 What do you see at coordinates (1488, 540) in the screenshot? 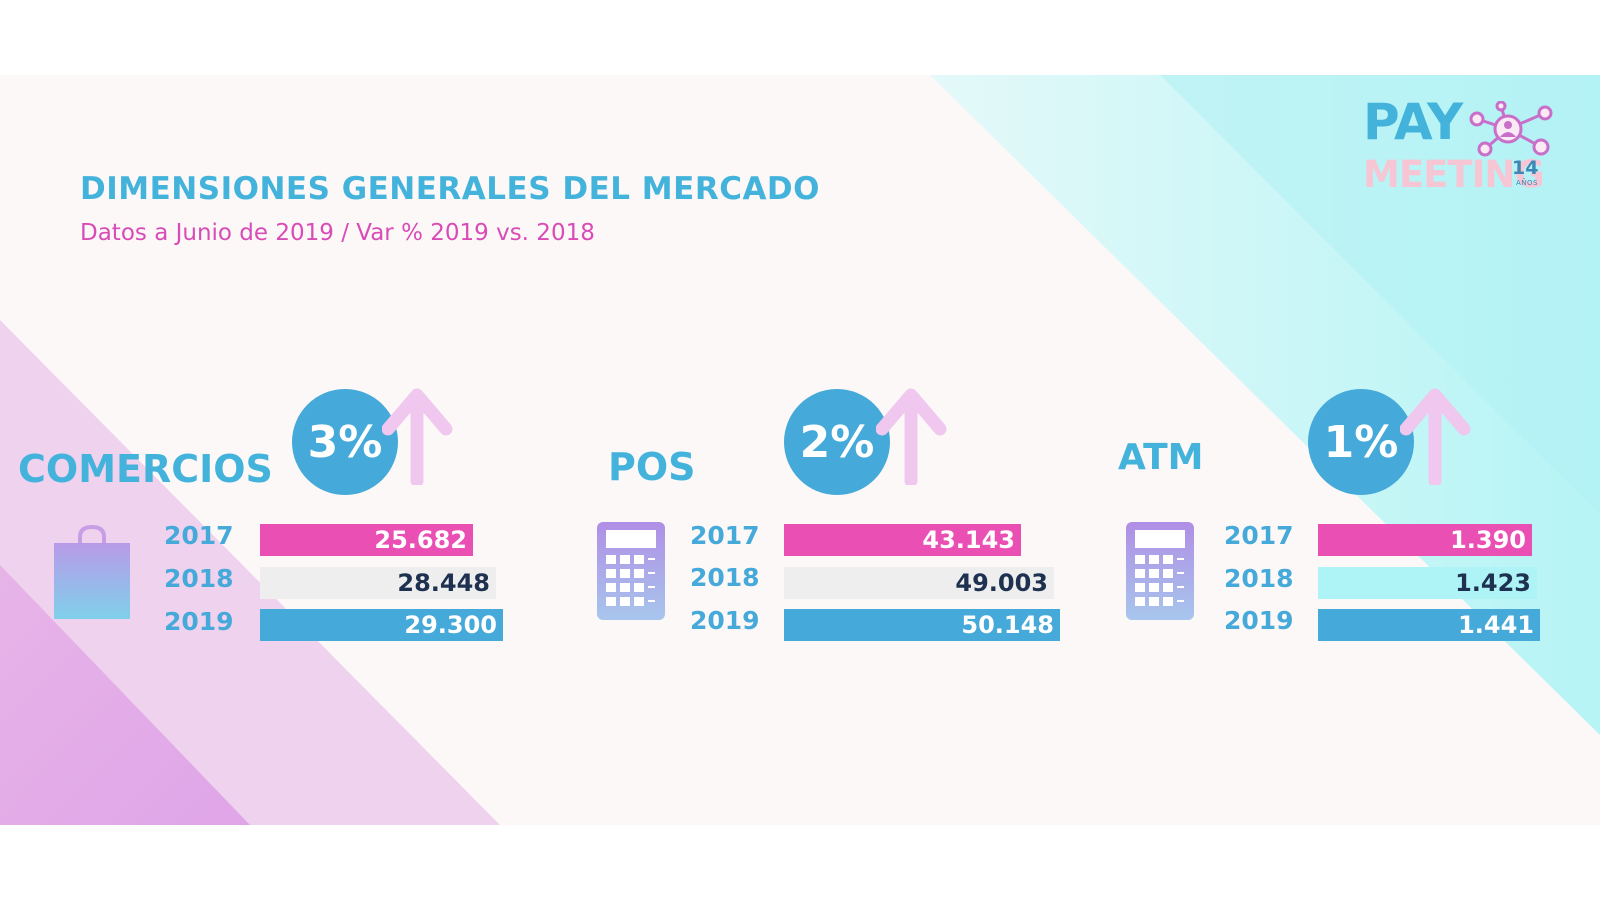
I see `bar-value-label: 1.390` at bounding box center [1488, 540].